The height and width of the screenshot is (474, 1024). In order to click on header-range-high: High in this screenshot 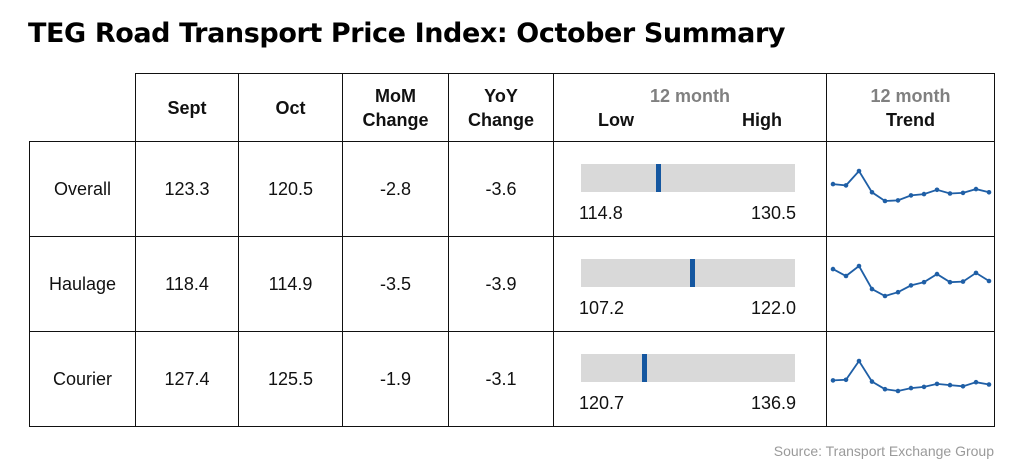, I will do `click(762, 119)`.